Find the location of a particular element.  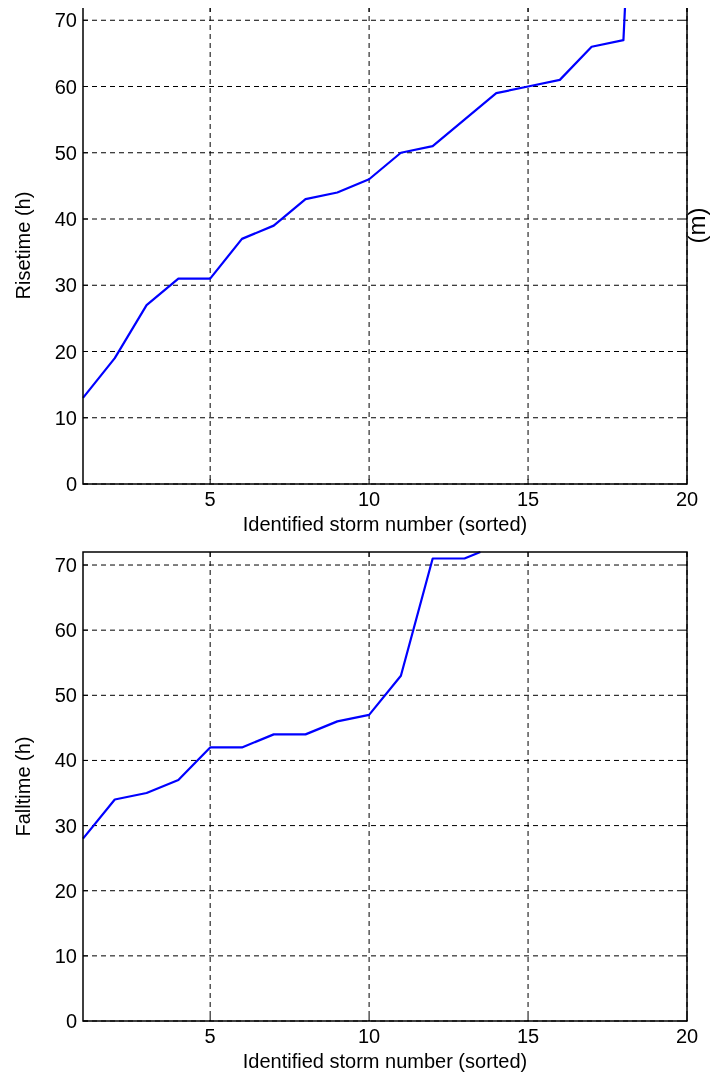

annotation: (m) is located at coordinates (696, 225).